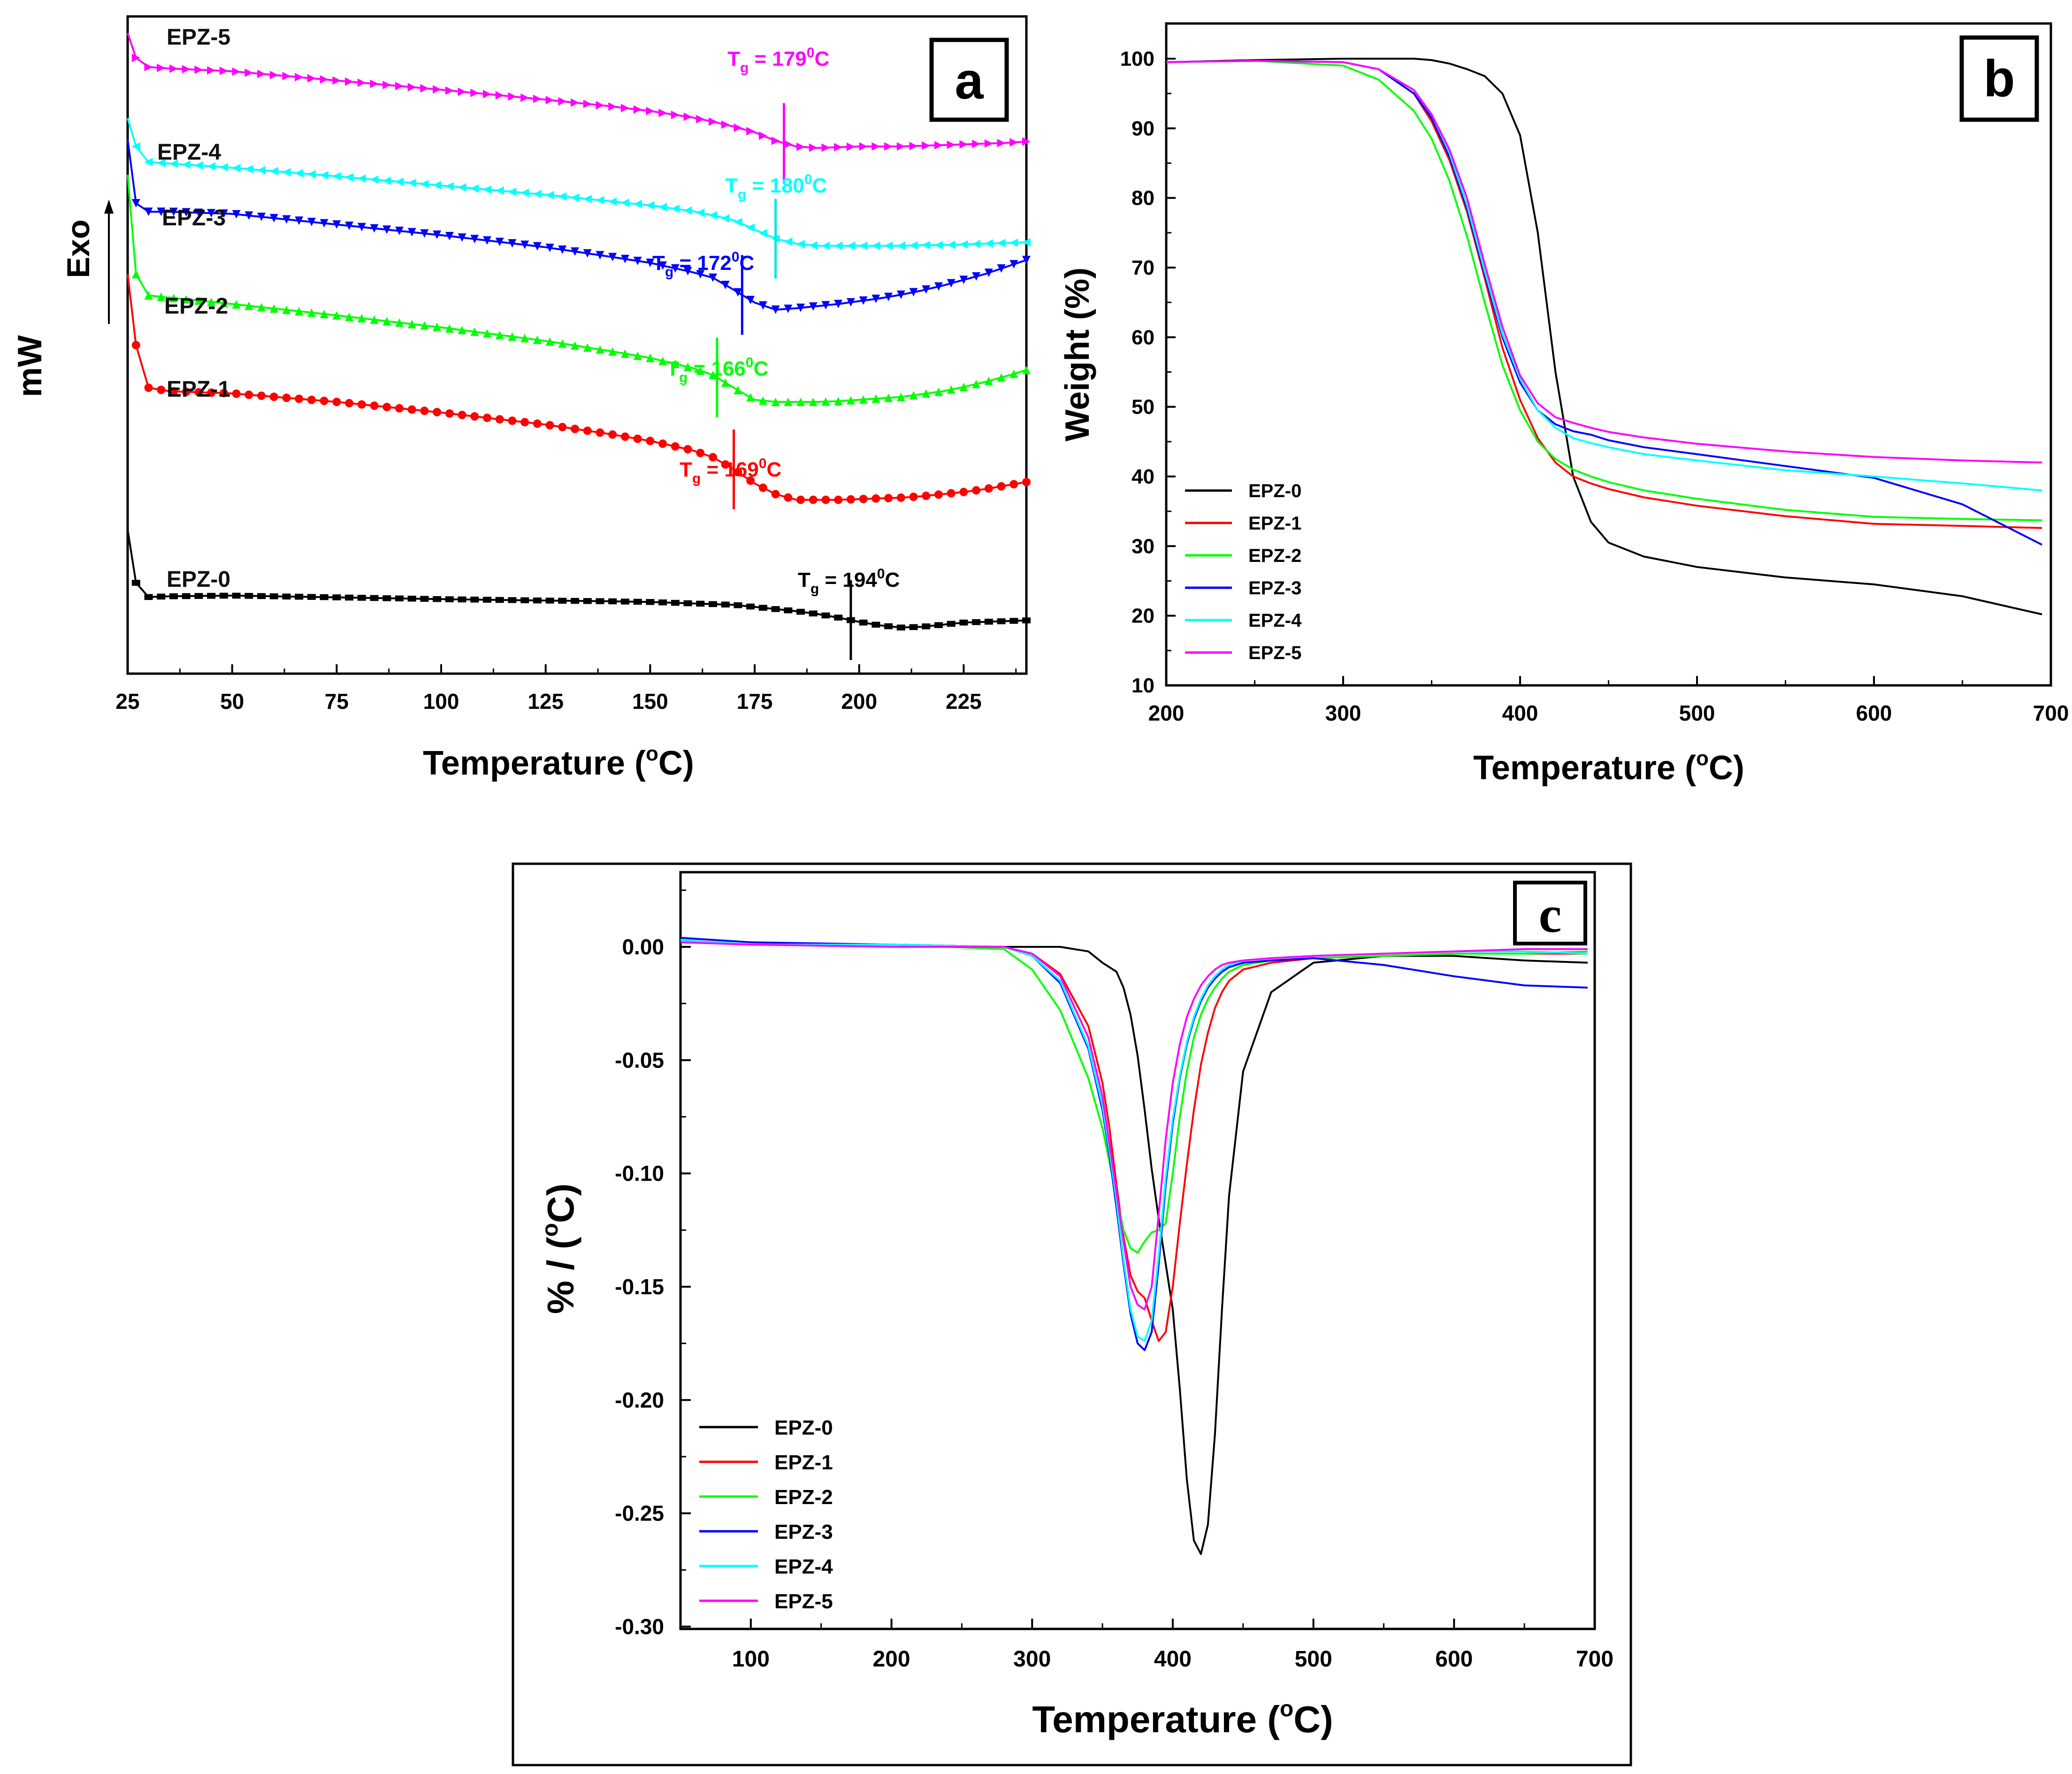 Image resolution: width=2072 pixels, height=1774 pixels. What do you see at coordinates (1343, 713) in the screenshot?
I see `panel-b-x-tick-label: 300` at bounding box center [1343, 713].